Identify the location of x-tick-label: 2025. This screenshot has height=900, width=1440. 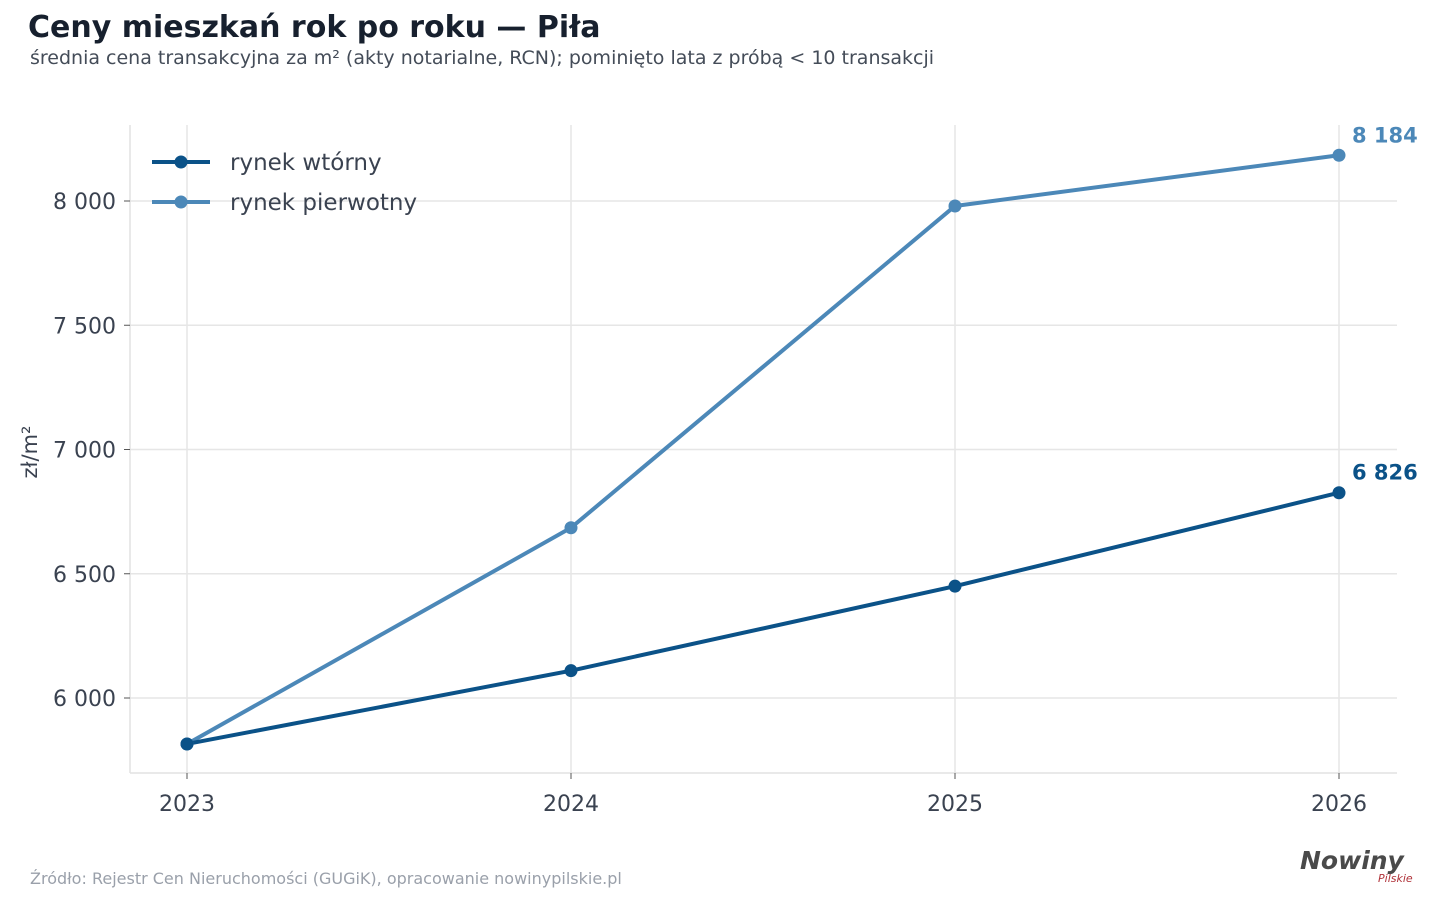
(955, 804).